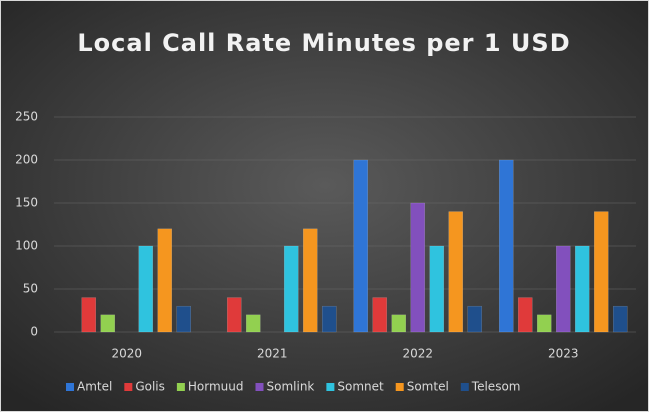  What do you see at coordinates (272, 354) in the screenshot?
I see `x-tick-label: 2021` at bounding box center [272, 354].